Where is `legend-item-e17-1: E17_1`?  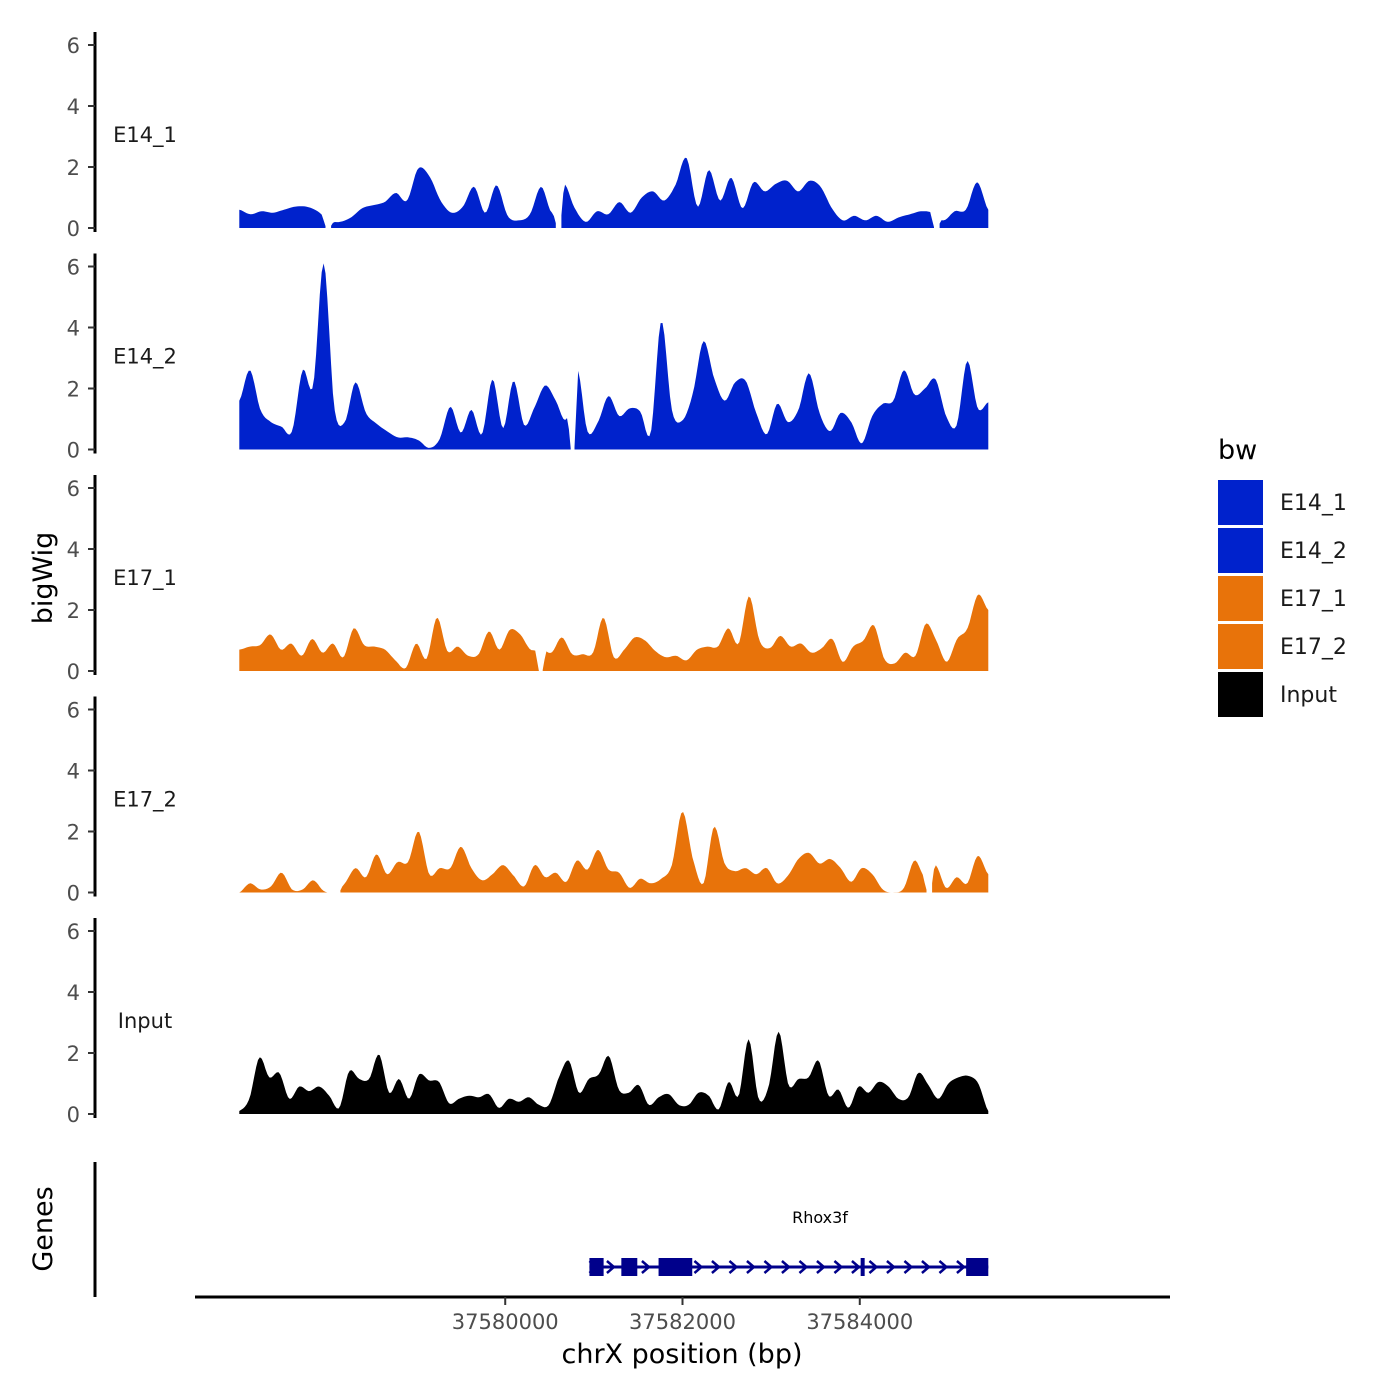 legend-item-e17-1: E17_1 is located at coordinates (1282, 598).